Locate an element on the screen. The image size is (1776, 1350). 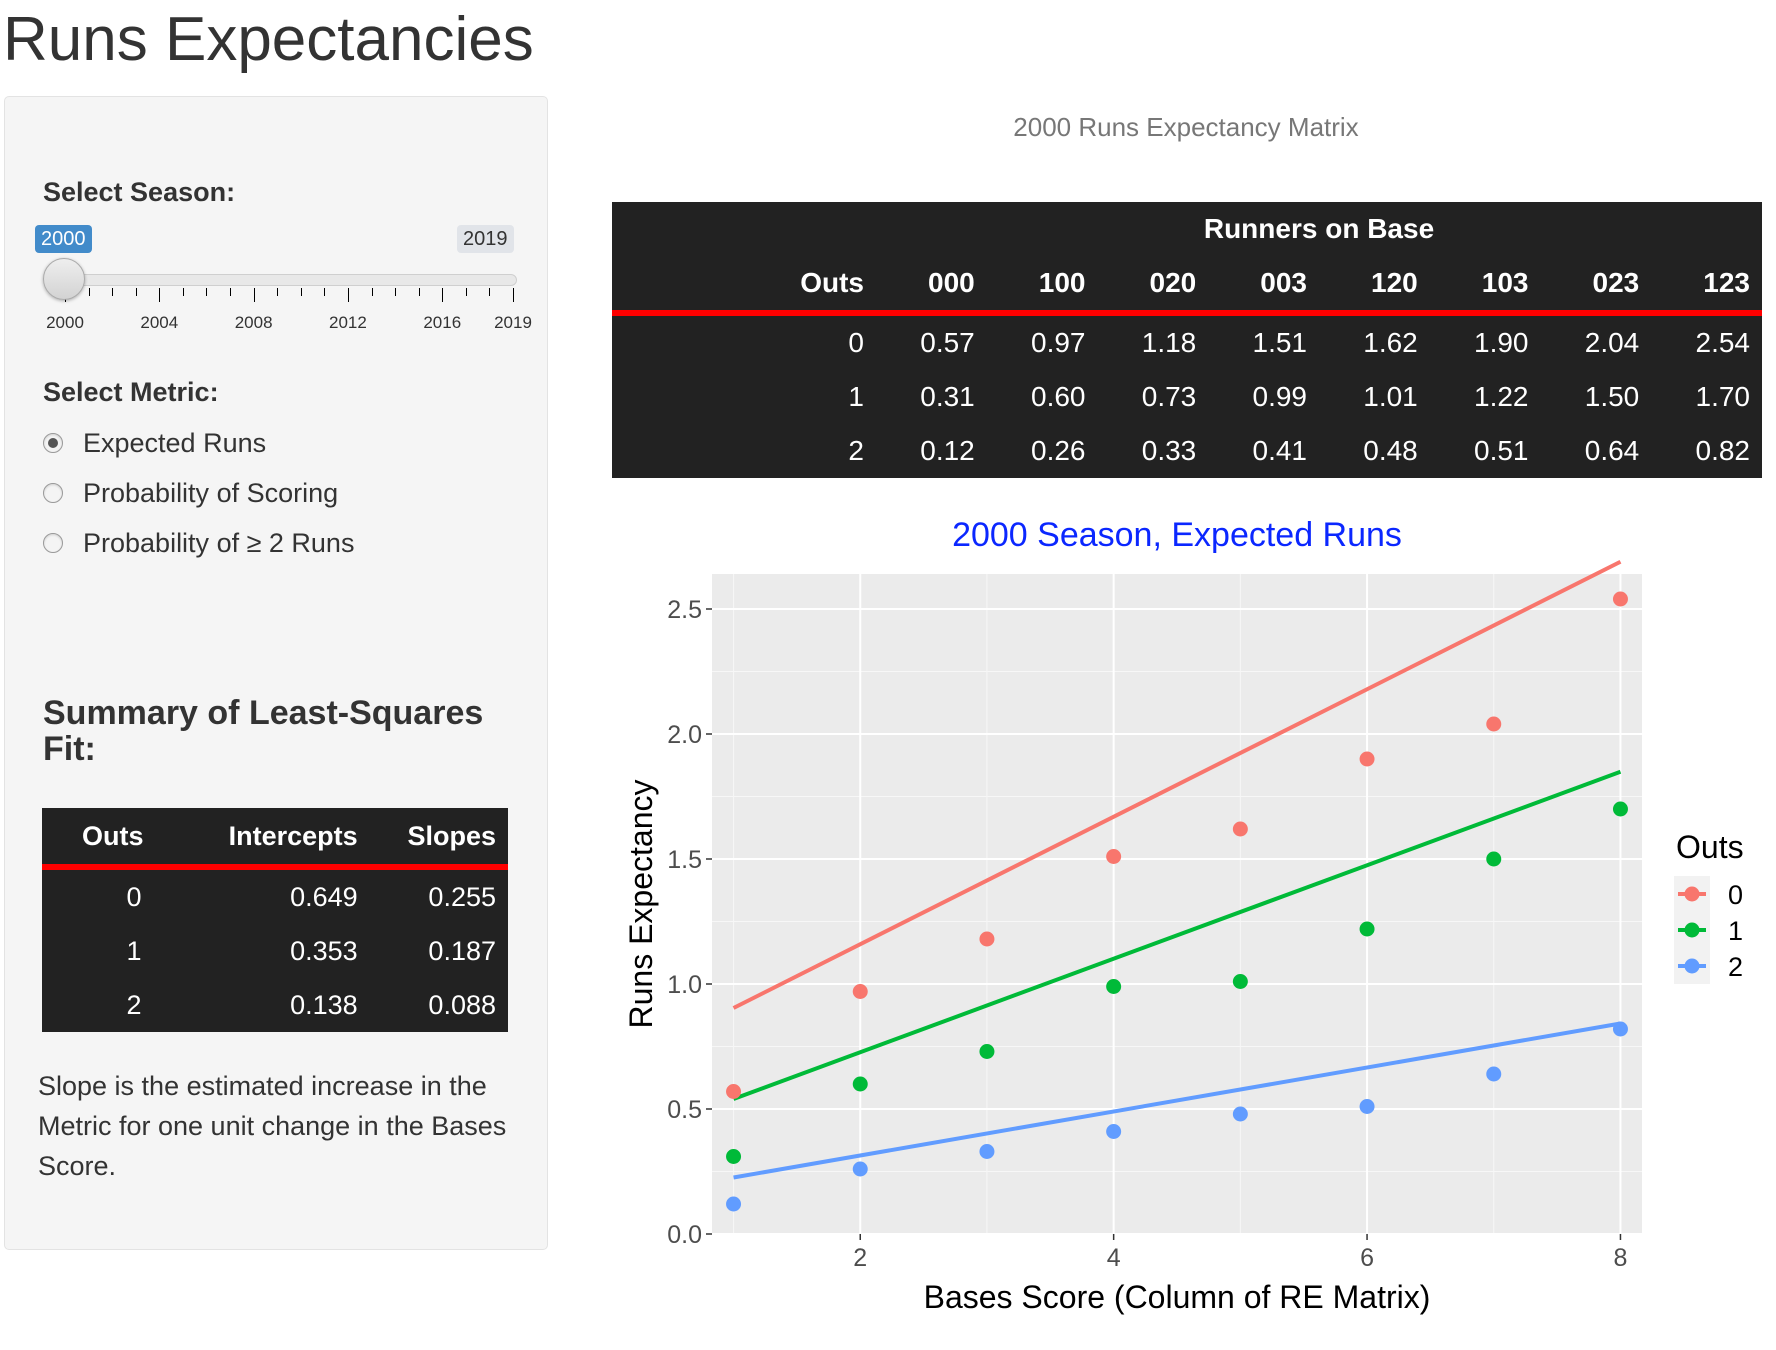
slider-to-badge: 2019 is located at coordinates (485, 239).